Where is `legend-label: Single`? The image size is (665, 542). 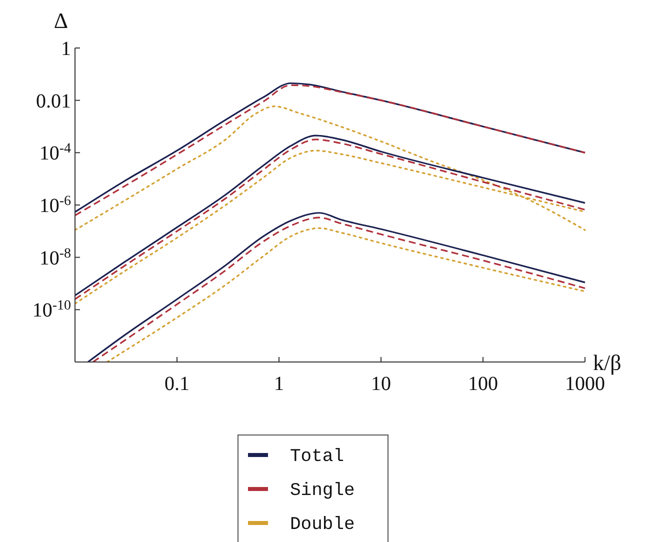
legend-label: Single is located at coordinates (322, 491).